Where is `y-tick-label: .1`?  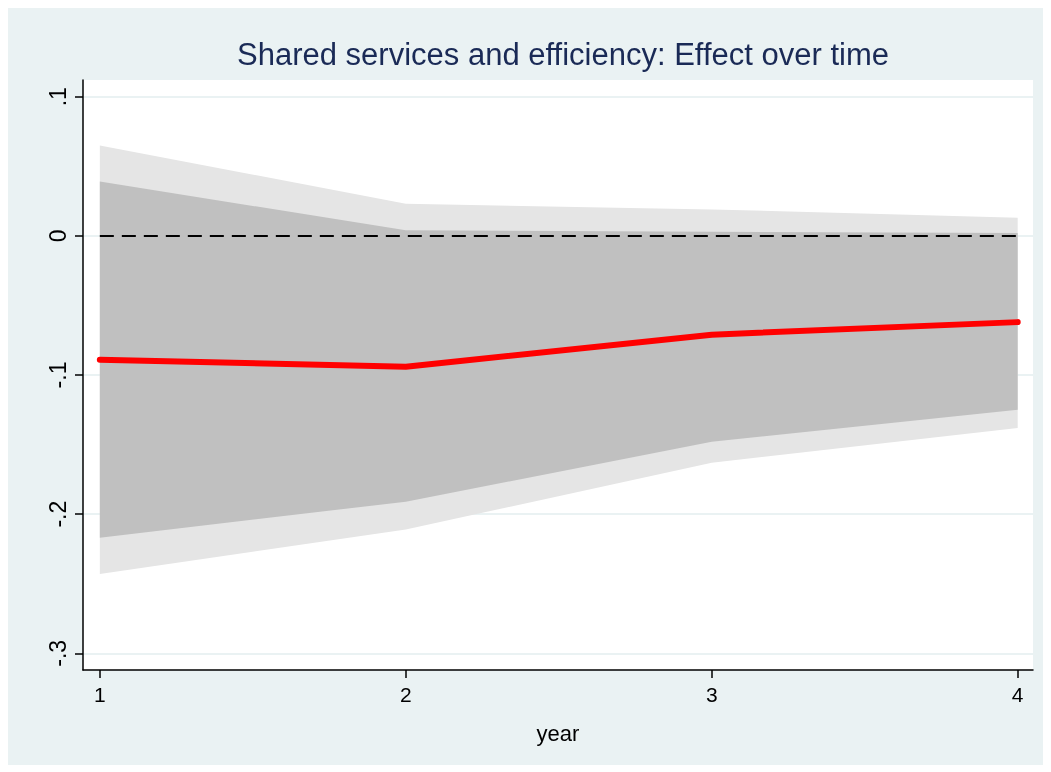 y-tick-label: .1 is located at coordinates (57, 97).